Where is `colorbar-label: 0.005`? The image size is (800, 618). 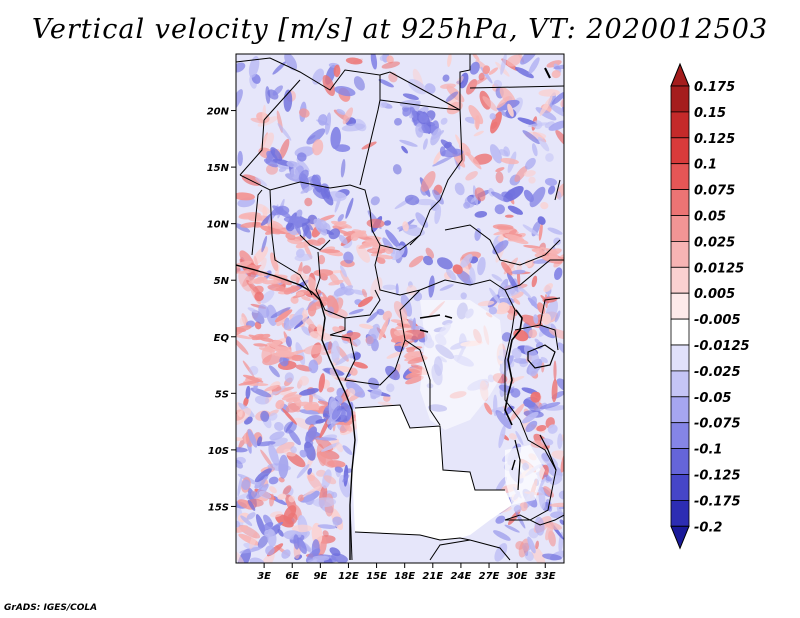 colorbar-label: 0.005 is located at coordinates (714, 294).